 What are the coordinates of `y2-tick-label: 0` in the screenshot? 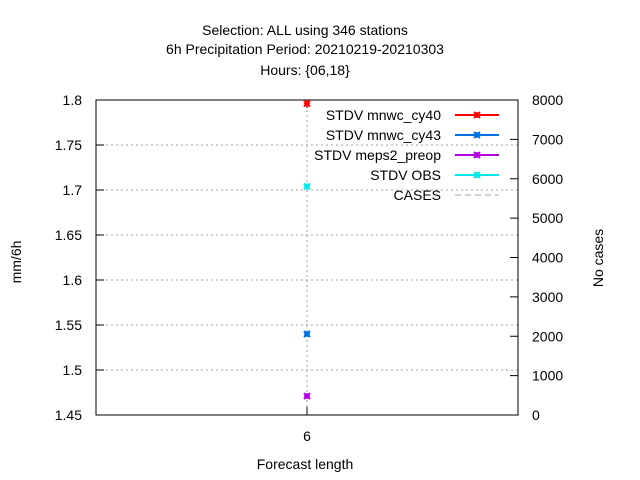 It's located at (536, 415).